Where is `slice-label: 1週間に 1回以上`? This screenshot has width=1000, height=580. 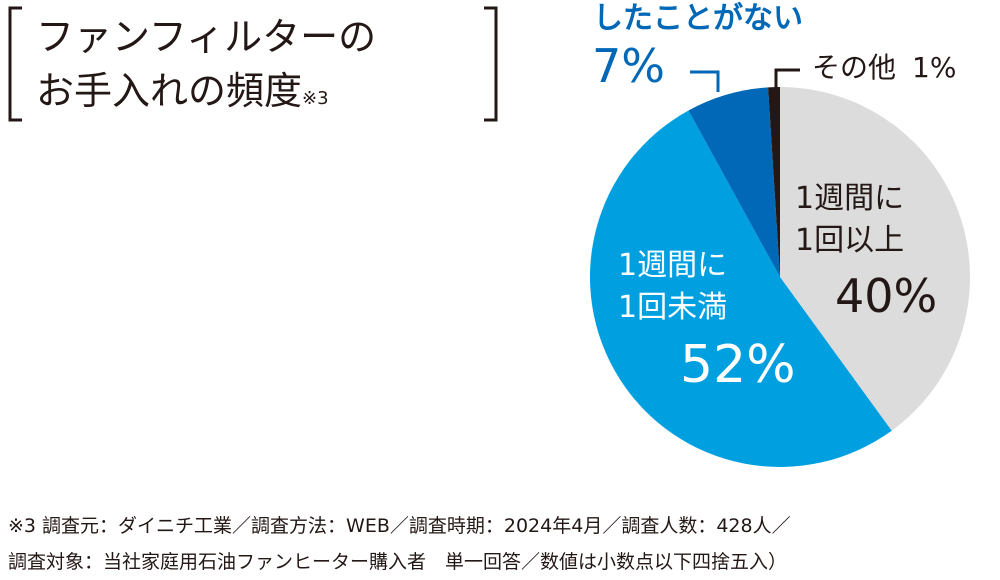
slice-label: 1週間に 1回以上 is located at coordinates (850, 219).